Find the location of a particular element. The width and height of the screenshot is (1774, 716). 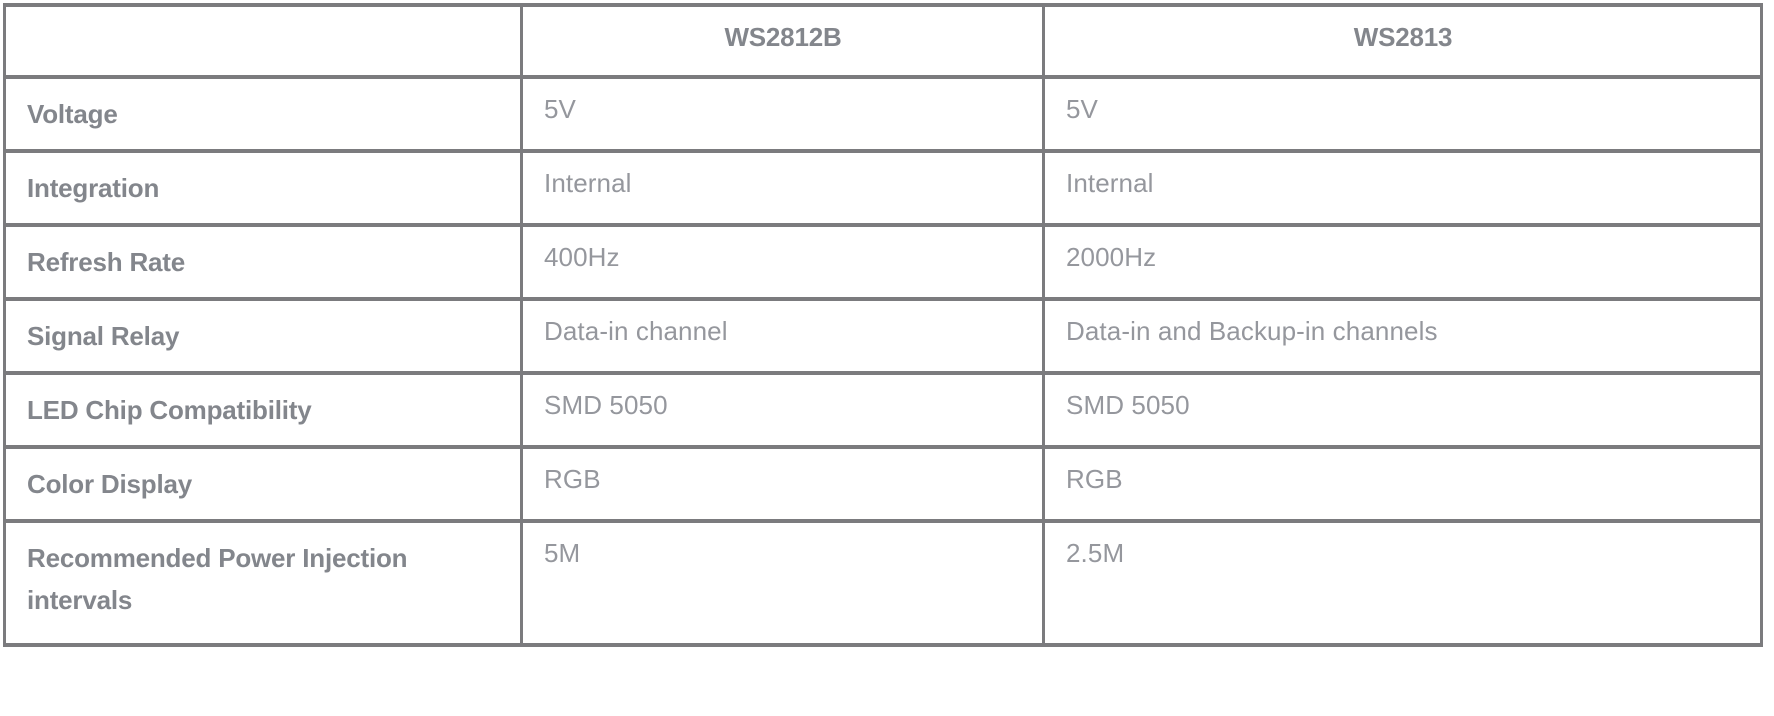

table-row: Color Display RGB RGB is located at coordinates (883, 484).